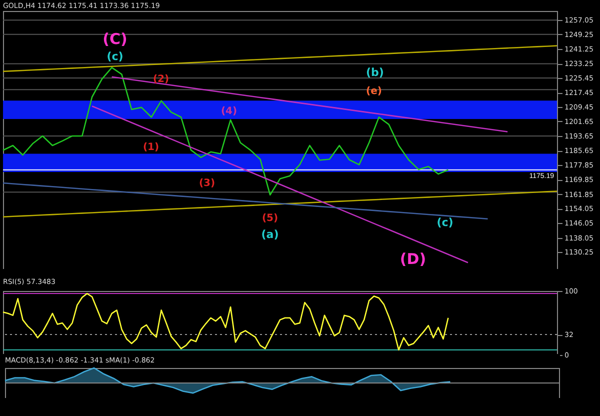  I want to click on annotation: (C), so click(115, 39).